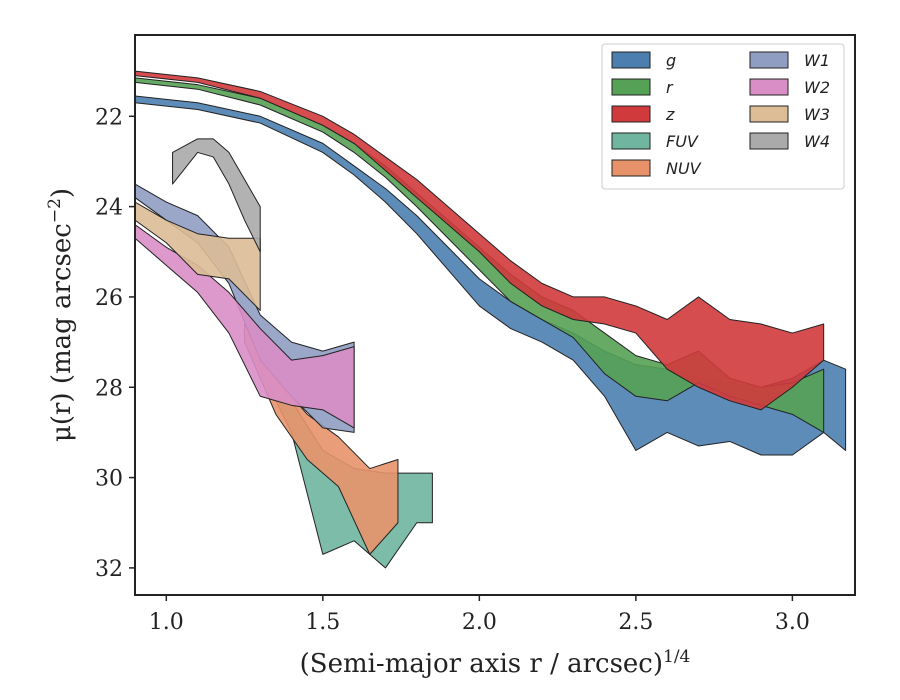 The height and width of the screenshot is (700, 900). Describe the element at coordinates (109, 298) in the screenshot. I see `y-tick-label: 26` at that location.